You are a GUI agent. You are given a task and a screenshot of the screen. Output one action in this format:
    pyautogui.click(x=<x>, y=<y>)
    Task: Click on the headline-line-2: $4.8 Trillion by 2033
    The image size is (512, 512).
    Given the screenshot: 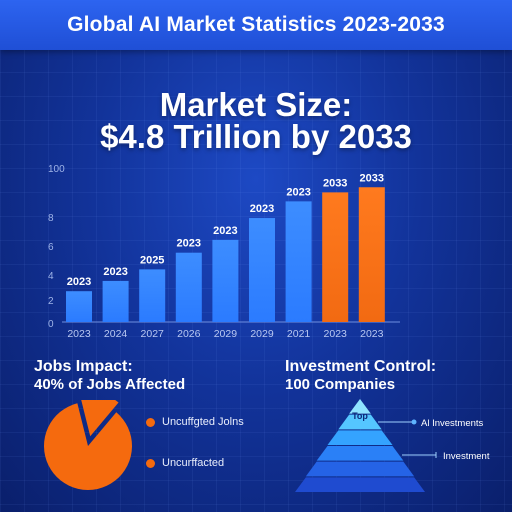 What is the action you would take?
    pyautogui.click(x=256, y=136)
    